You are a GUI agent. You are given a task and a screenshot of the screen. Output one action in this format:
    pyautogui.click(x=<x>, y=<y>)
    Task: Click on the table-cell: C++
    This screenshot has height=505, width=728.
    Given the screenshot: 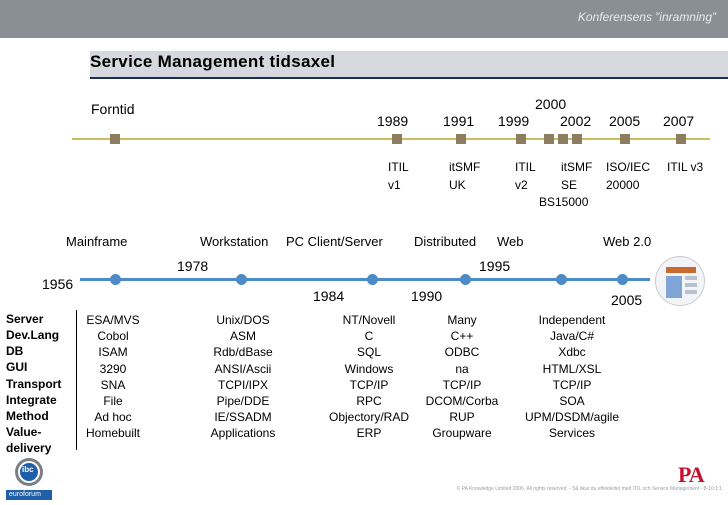 What is the action you would take?
    pyautogui.click(x=462, y=336)
    